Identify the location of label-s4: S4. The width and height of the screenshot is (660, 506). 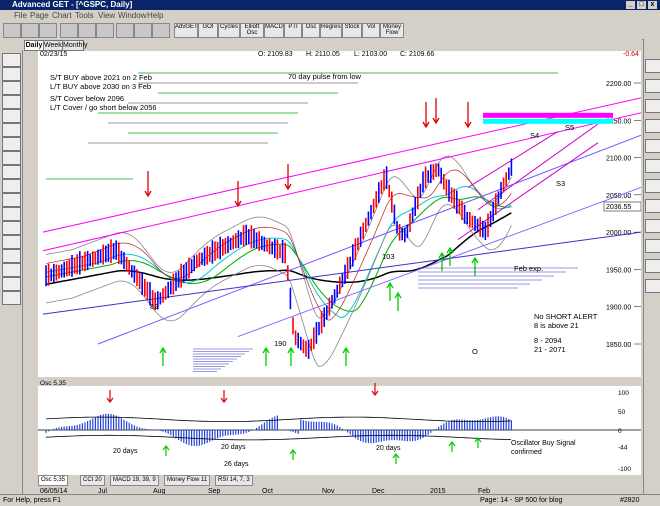
(534, 135).